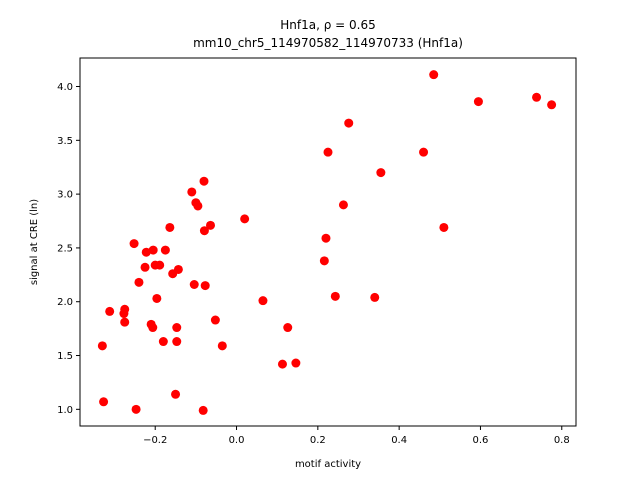 This screenshot has width=640, height=480. Describe the element at coordinates (155, 440) in the screenshot. I see `x-tick-label-0: −0.2` at that location.